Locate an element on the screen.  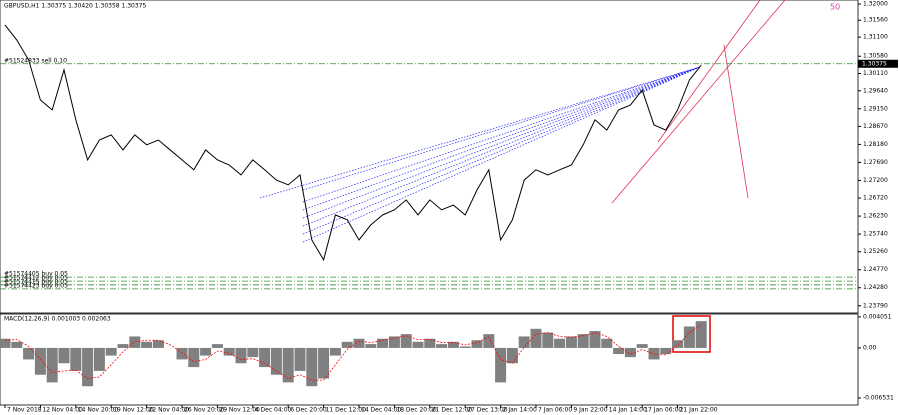
x-tick-label: 2 Jan 14:00 is located at coordinates (520, 410).